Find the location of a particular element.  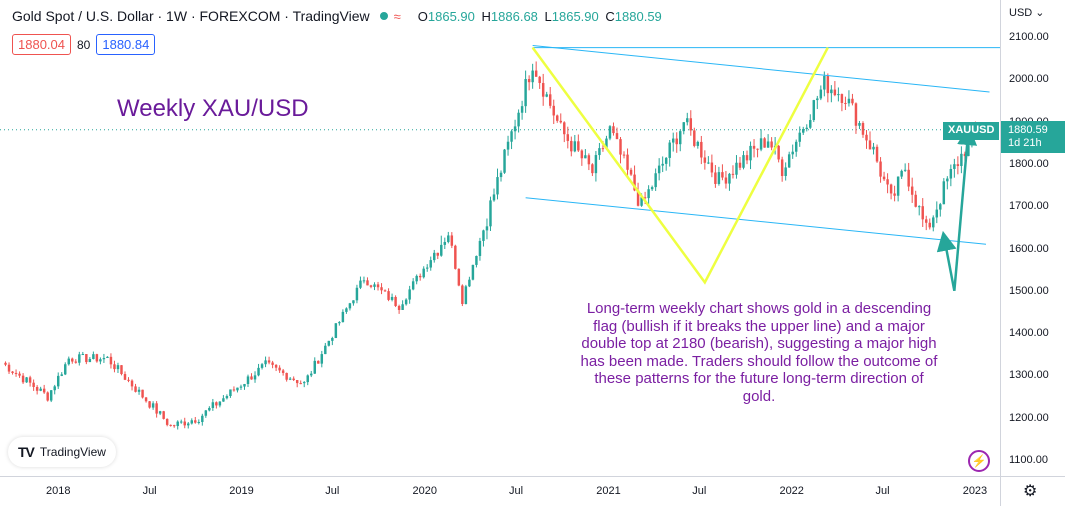

currency-selector: USD ⌄ is located at coordinates (1027, 12).